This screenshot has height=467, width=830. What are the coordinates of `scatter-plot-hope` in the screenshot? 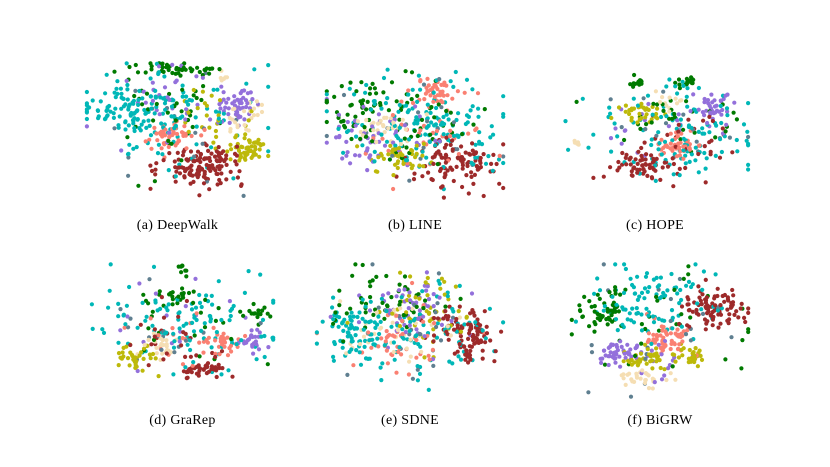 It's located at (657, 130).